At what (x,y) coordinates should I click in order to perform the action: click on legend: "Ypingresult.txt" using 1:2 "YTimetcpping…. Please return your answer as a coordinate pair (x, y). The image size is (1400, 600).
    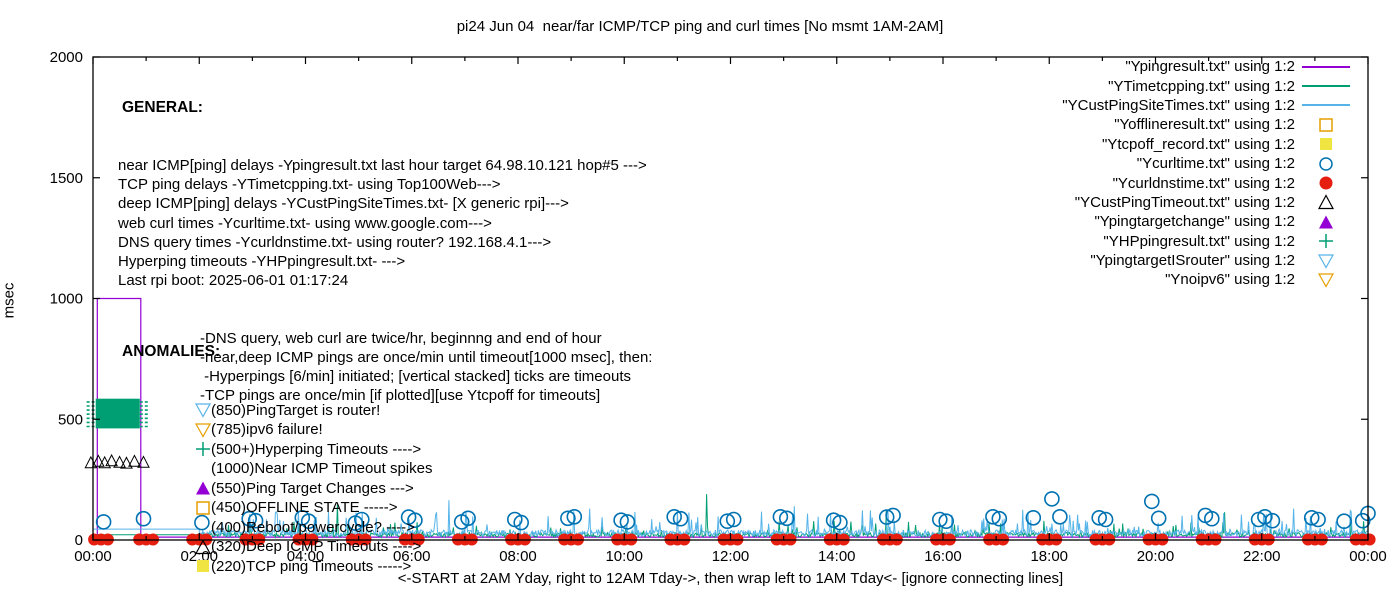
    Looking at the image, I should click on (1151, 173).